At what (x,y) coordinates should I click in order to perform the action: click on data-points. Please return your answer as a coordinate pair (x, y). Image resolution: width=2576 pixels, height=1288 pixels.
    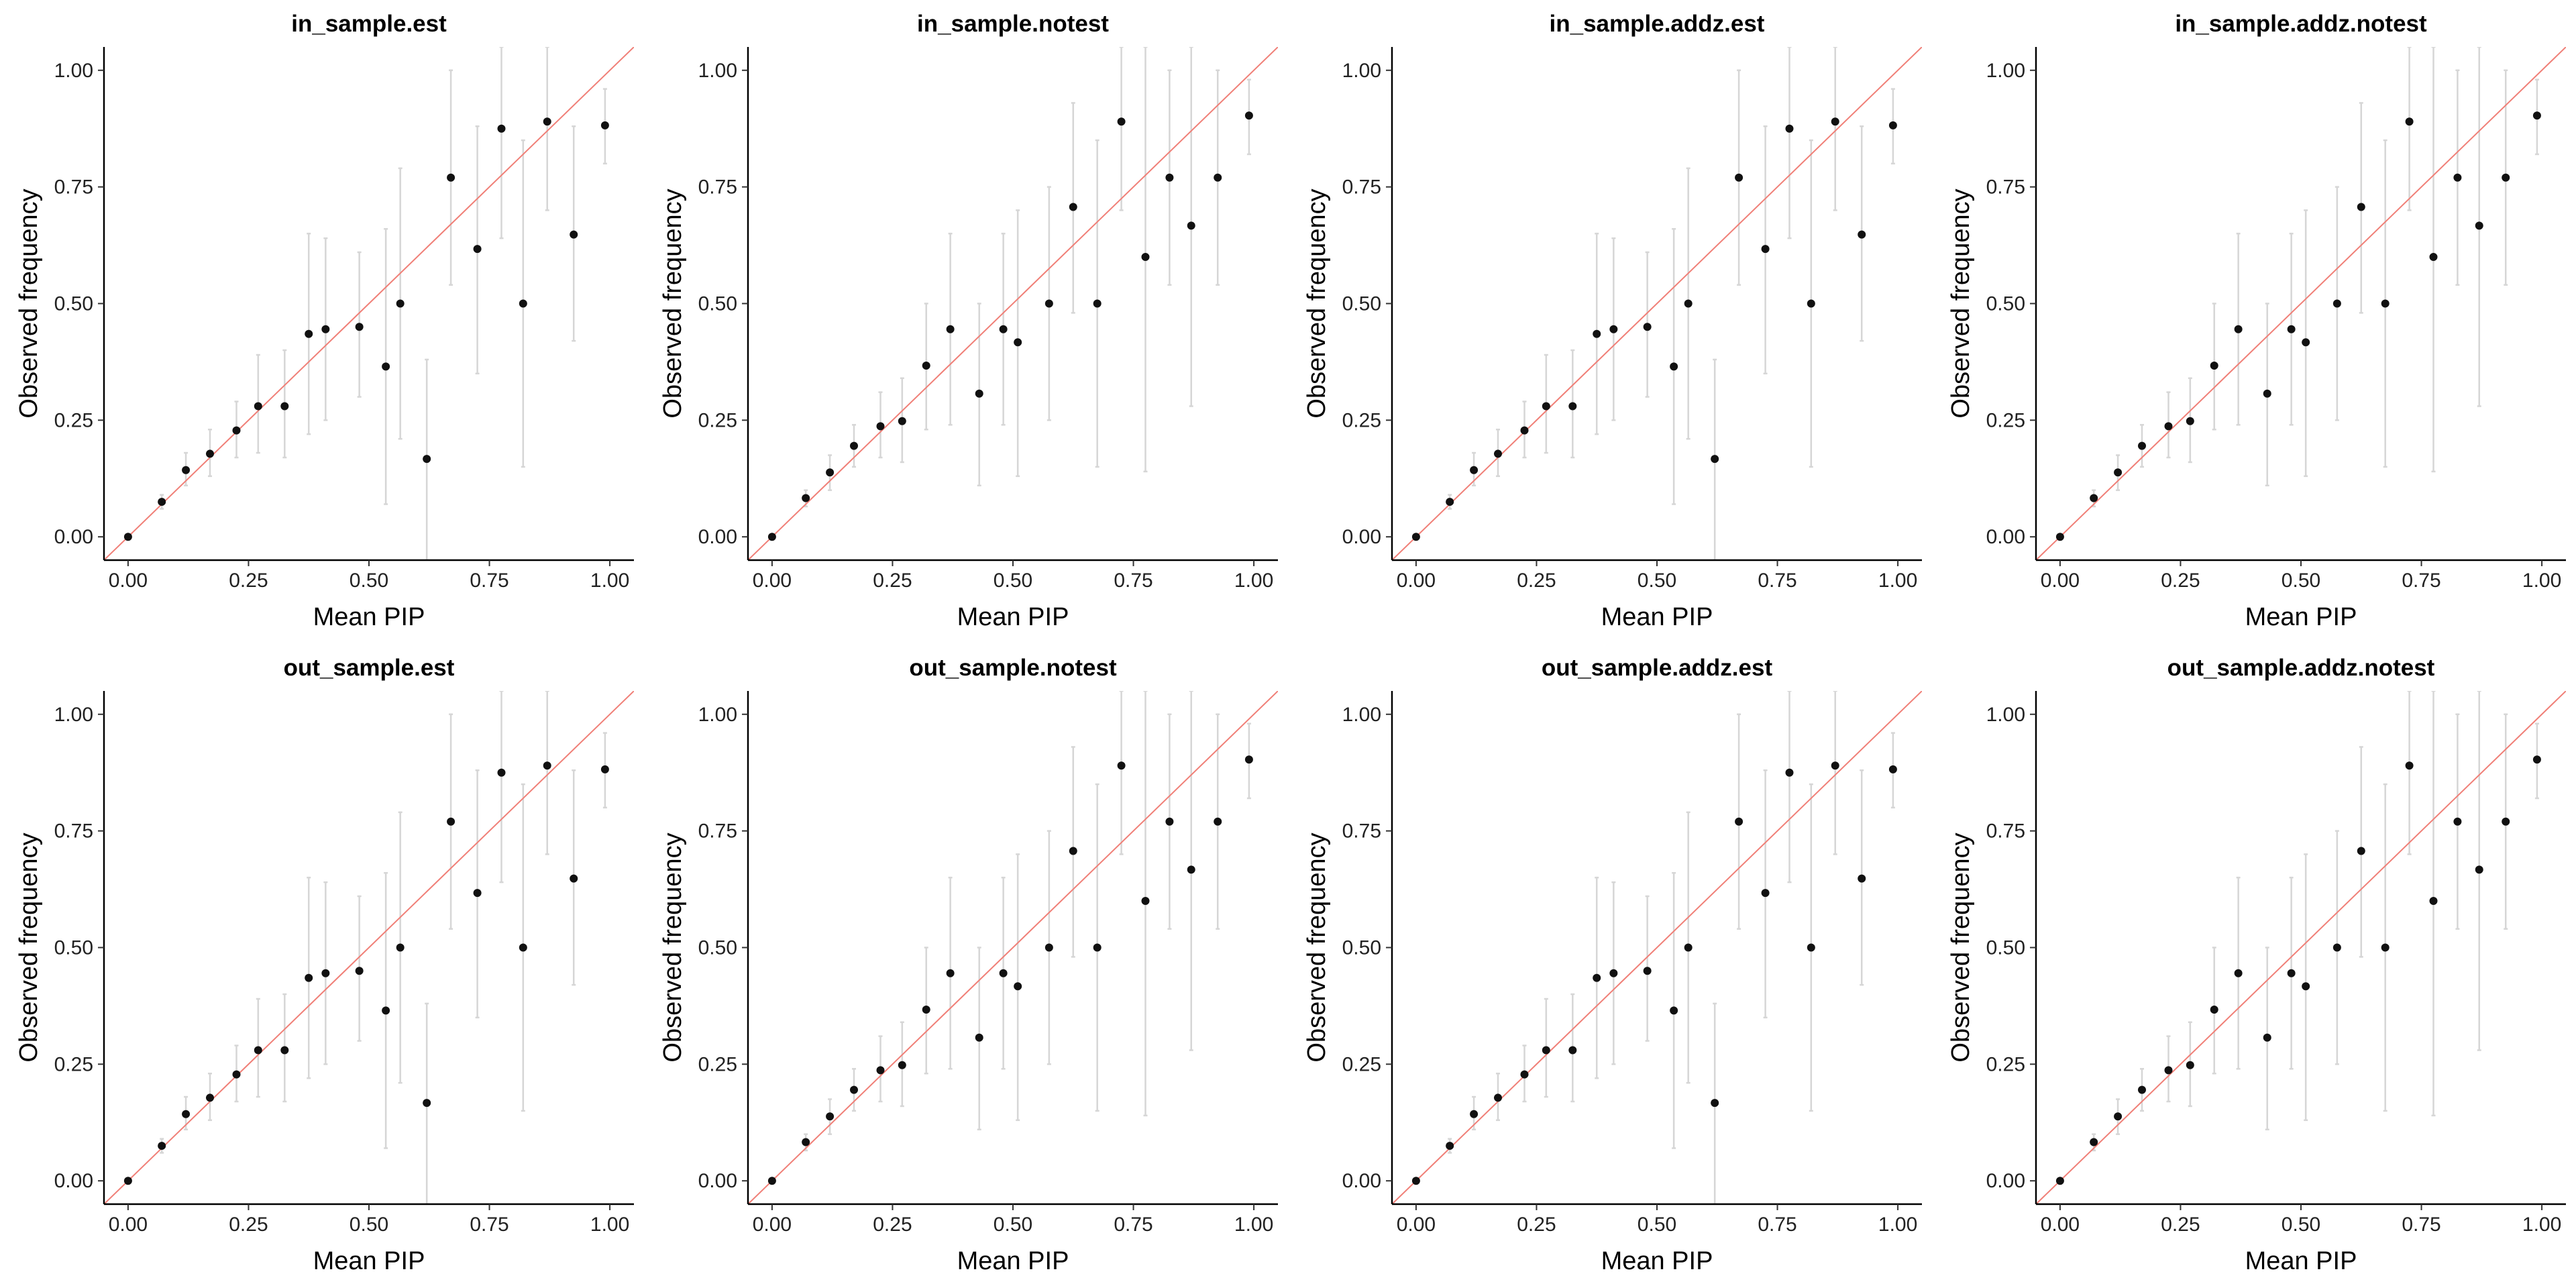
    Looking at the image, I should click on (2298, 970).